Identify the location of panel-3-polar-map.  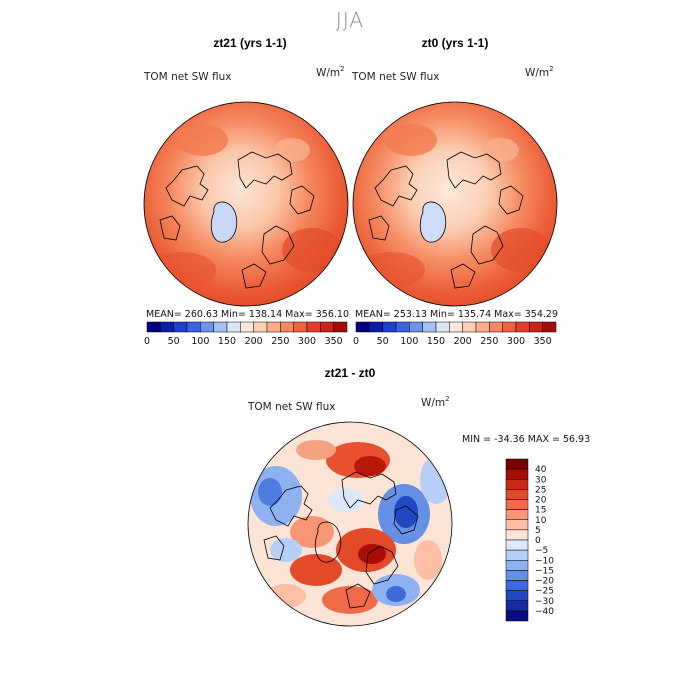
(350, 524).